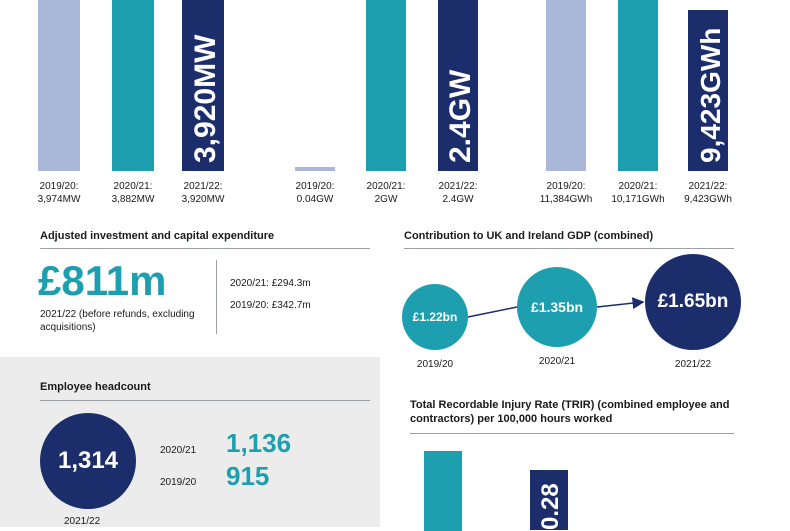 The image size is (790, 531). Describe the element at coordinates (205, 248) in the screenshot. I see `investment-divider` at that location.